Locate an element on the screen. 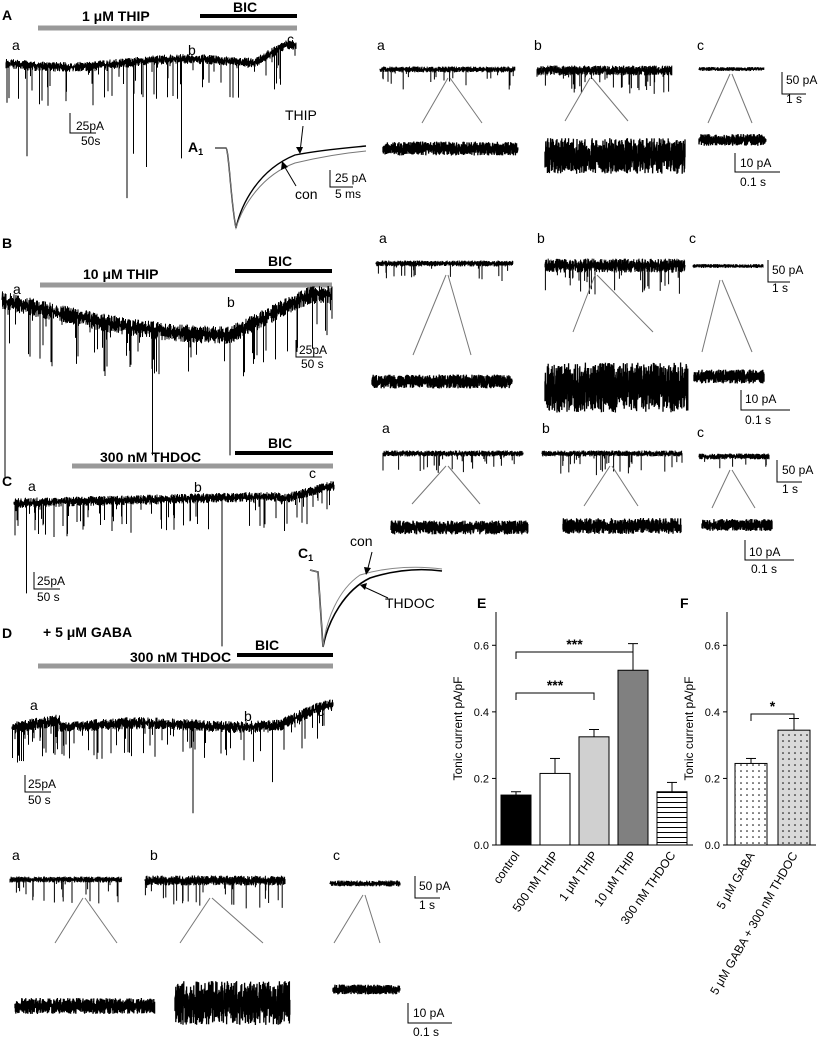 The height and width of the screenshot is (1042, 821). inset-c1: C1 con THDOC is located at coordinates (370, 590).